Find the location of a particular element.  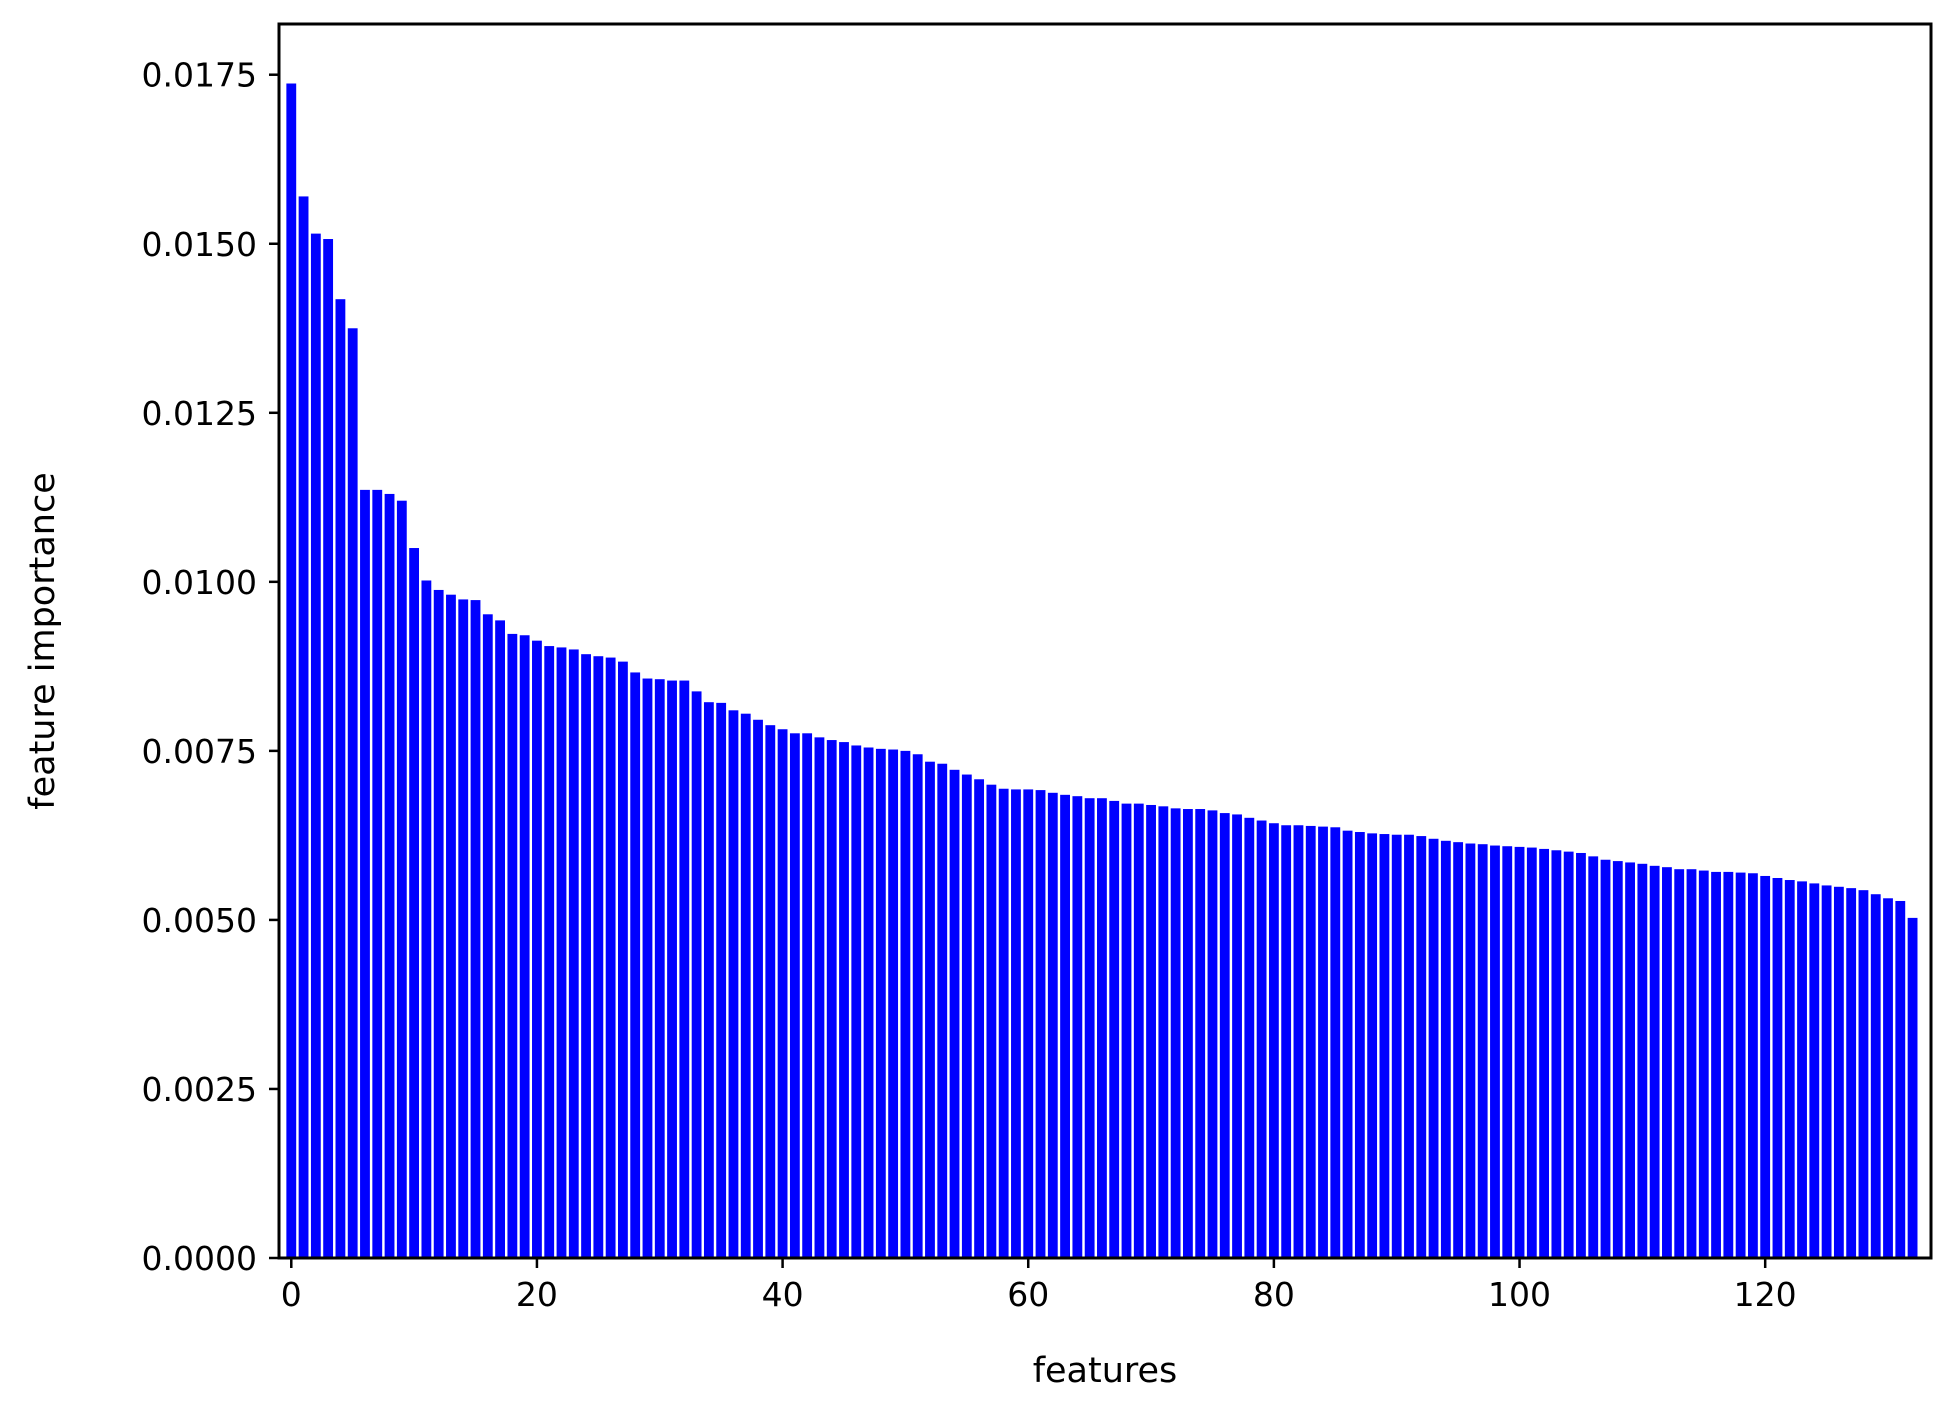

y-tick-label: 0.0075 is located at coordinates (199, 751).